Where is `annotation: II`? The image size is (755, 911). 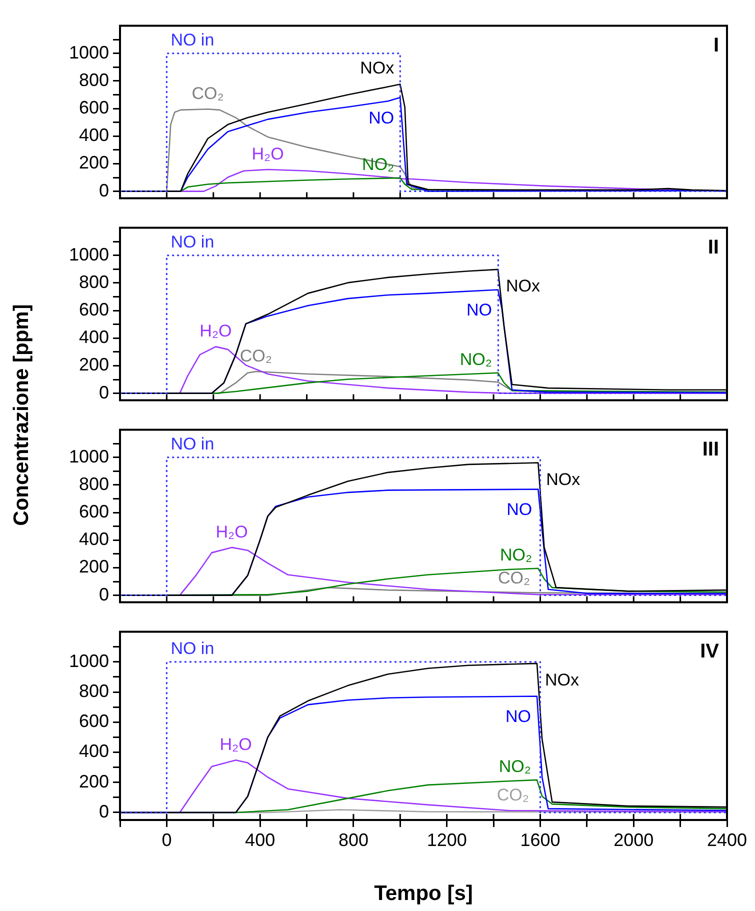 annotation: II is located at coordinates (713, 247).